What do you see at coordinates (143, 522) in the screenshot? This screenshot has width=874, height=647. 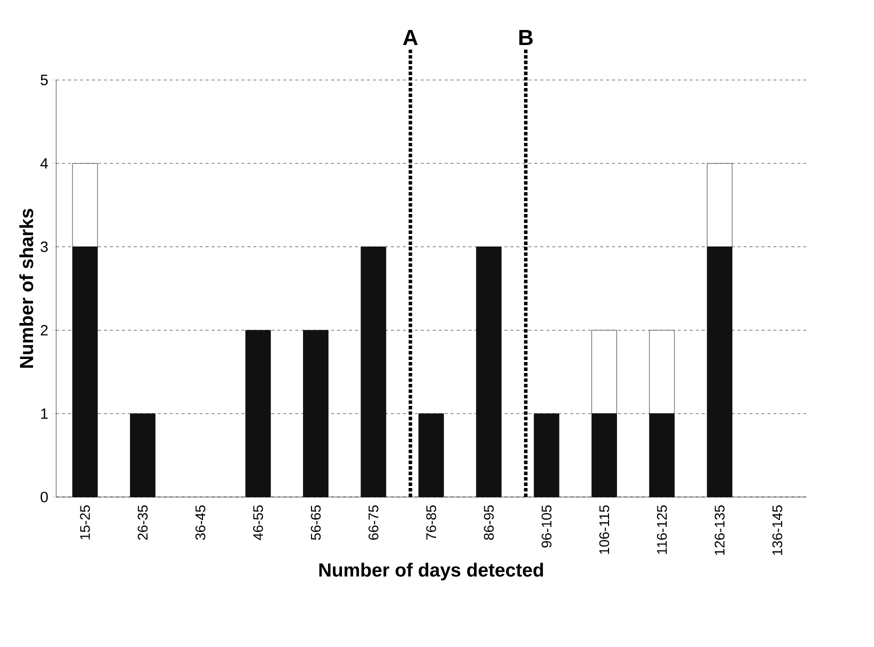 I see `x-tick-label: 26-35` at bounding box center [143, 522].